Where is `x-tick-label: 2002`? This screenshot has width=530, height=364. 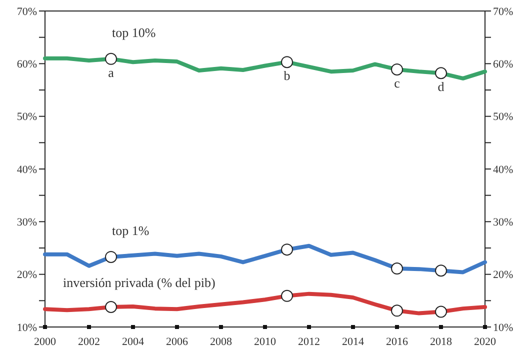
x-tick-label: 2002 is located at coordinates (89, 342).